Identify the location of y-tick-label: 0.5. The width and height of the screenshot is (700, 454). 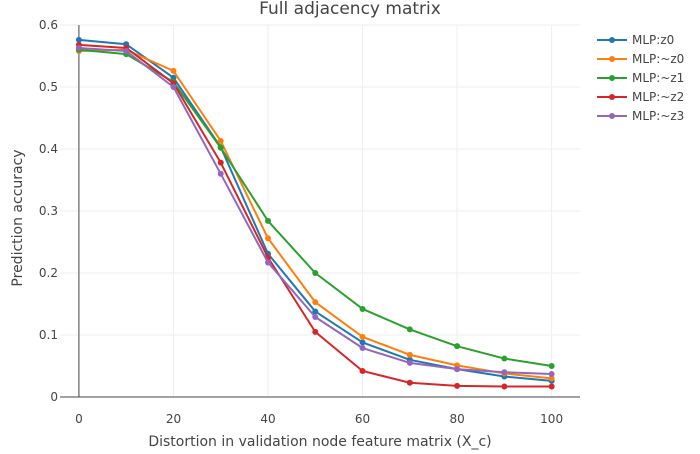
(48, 87).